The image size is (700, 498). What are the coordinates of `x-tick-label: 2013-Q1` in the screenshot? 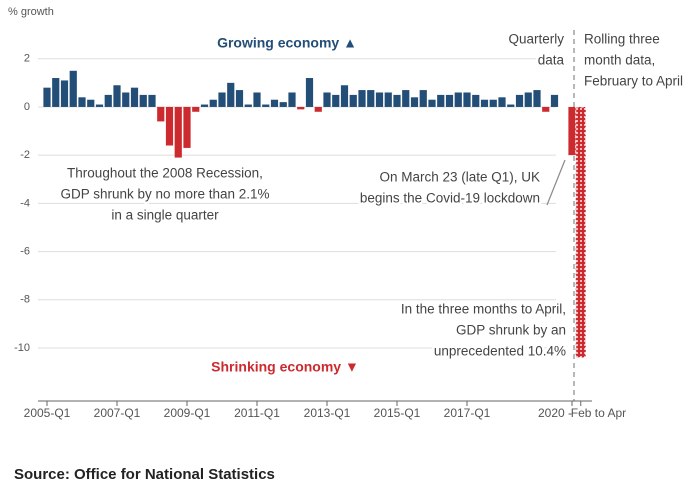 It's located at (327, 413).